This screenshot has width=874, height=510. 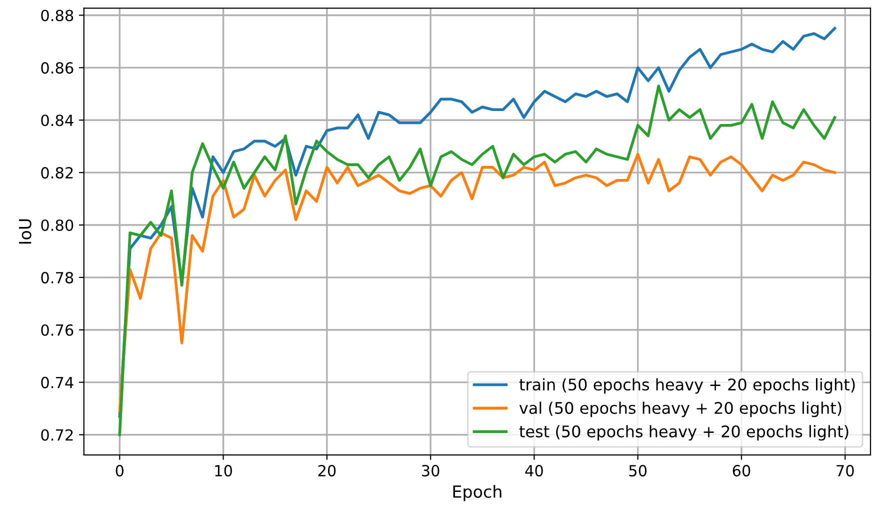 What do you see at coordinates (741, 470) in the screenshot?
I see `x-tick-label: 60` at bounding box center [741, 470].